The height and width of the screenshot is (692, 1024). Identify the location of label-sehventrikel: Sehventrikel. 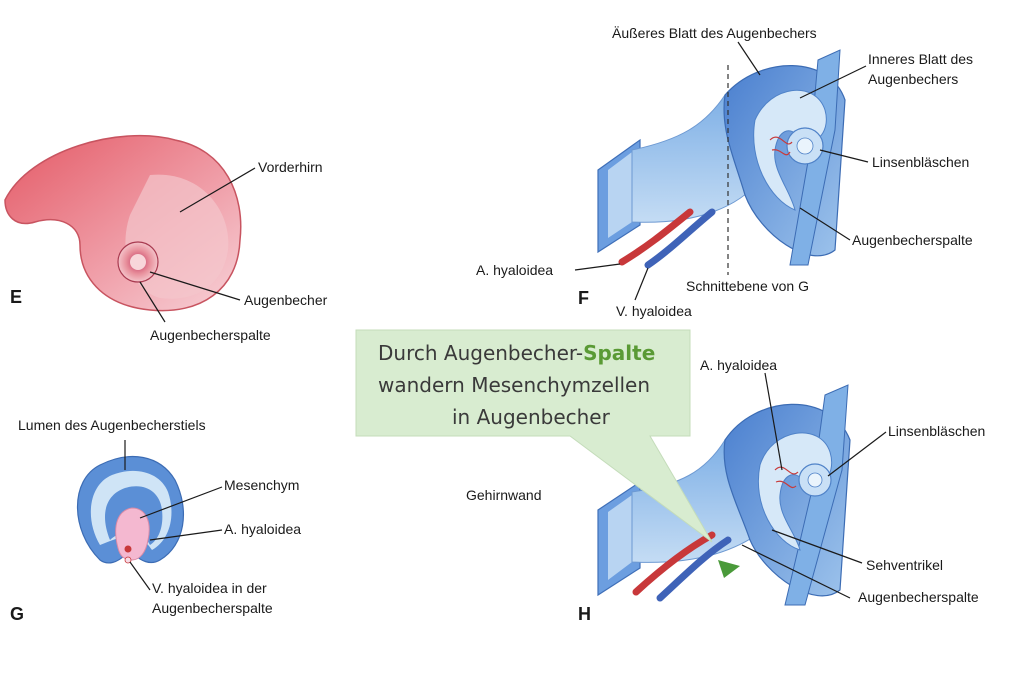
(904, 565).